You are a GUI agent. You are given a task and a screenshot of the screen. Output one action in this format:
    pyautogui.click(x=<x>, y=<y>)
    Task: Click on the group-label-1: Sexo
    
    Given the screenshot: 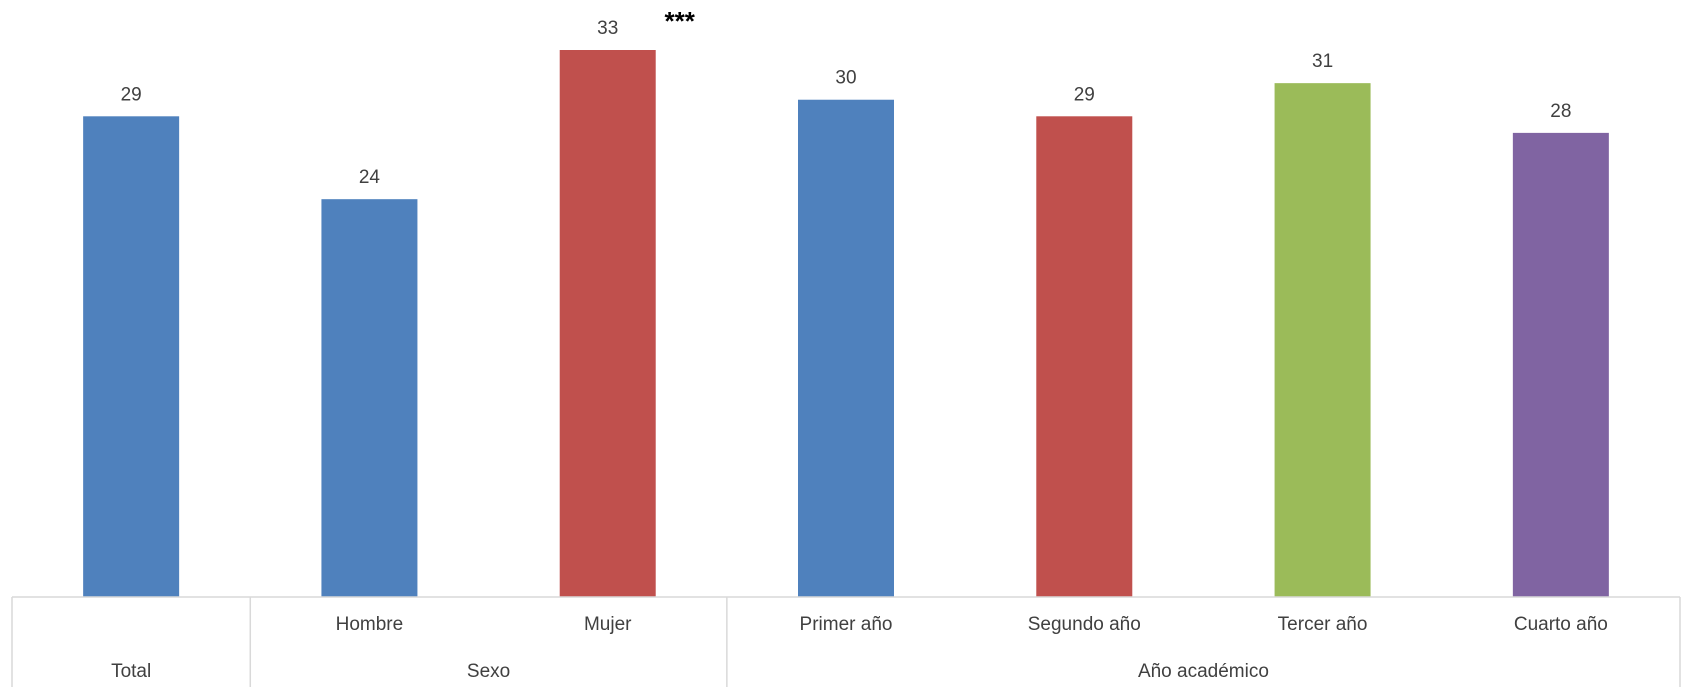 What is the action you would take?
    pyautogui.click(x=488, y=671)
    